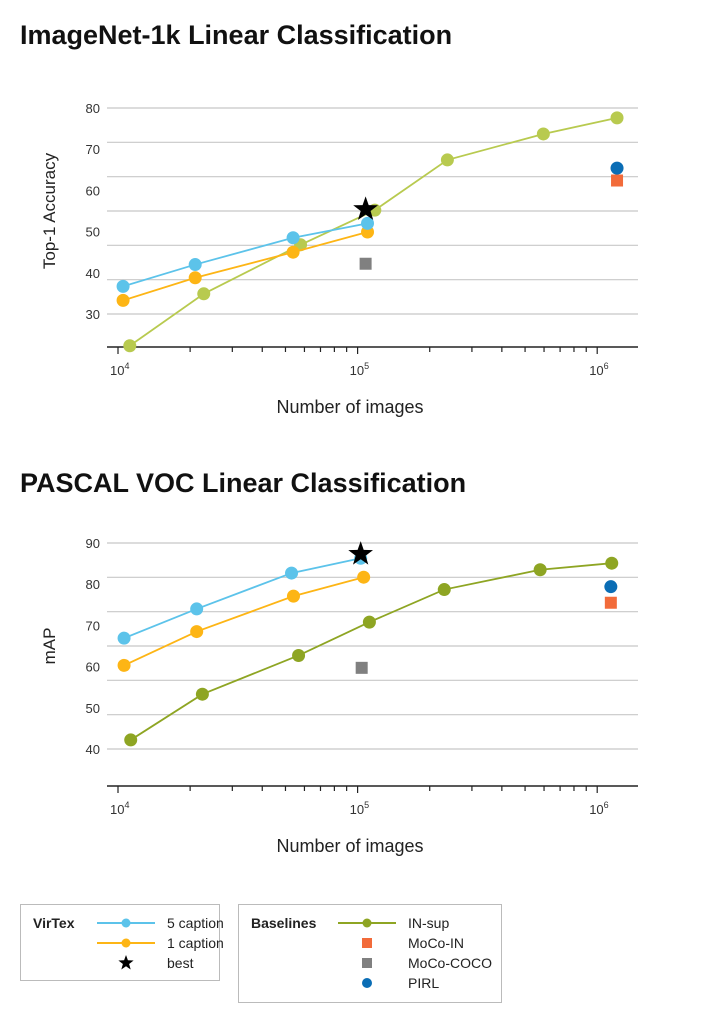 This screenshot has width=701, height=1024. What do you see at coordinates (54, 923) in the screenshot?
I see `legend-title: VirTex` at bounding box center [54, 923].